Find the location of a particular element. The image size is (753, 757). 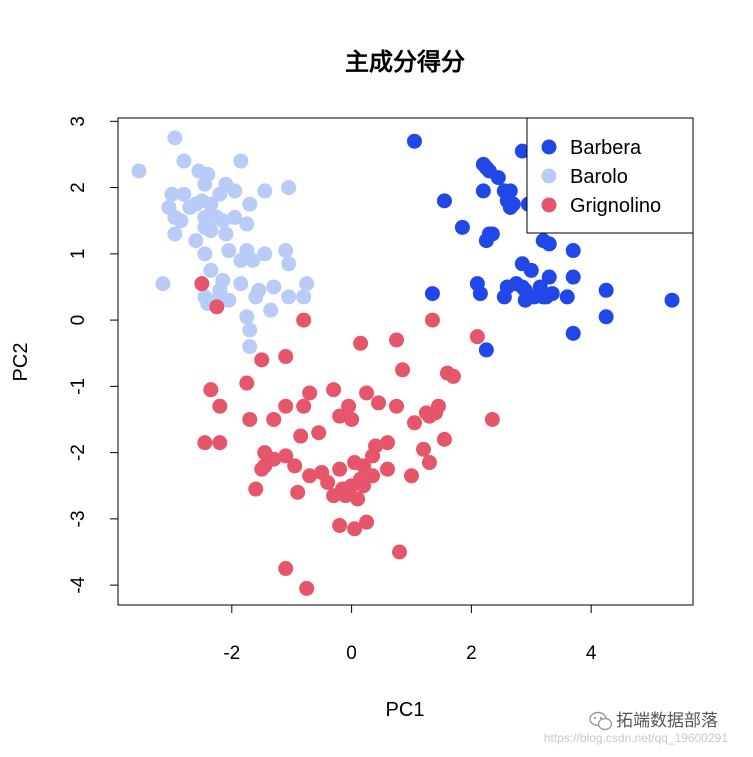

y-tick-label: -2 is located at coordinates (78, 452).